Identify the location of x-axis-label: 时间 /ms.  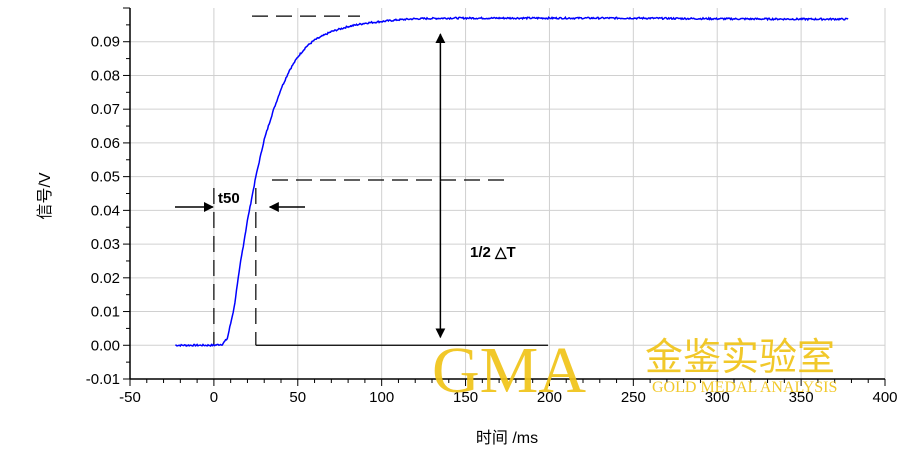
(507, 438).